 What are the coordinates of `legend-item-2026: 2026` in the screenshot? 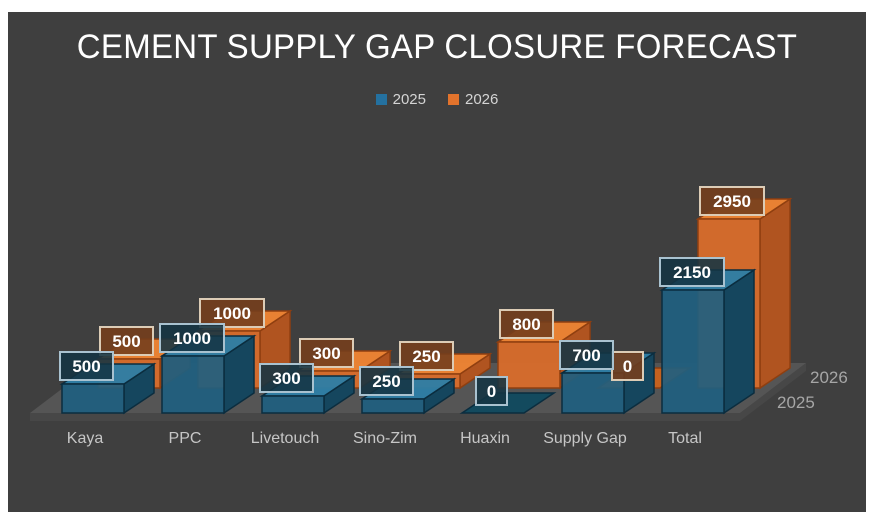 It's located at (473, 99).